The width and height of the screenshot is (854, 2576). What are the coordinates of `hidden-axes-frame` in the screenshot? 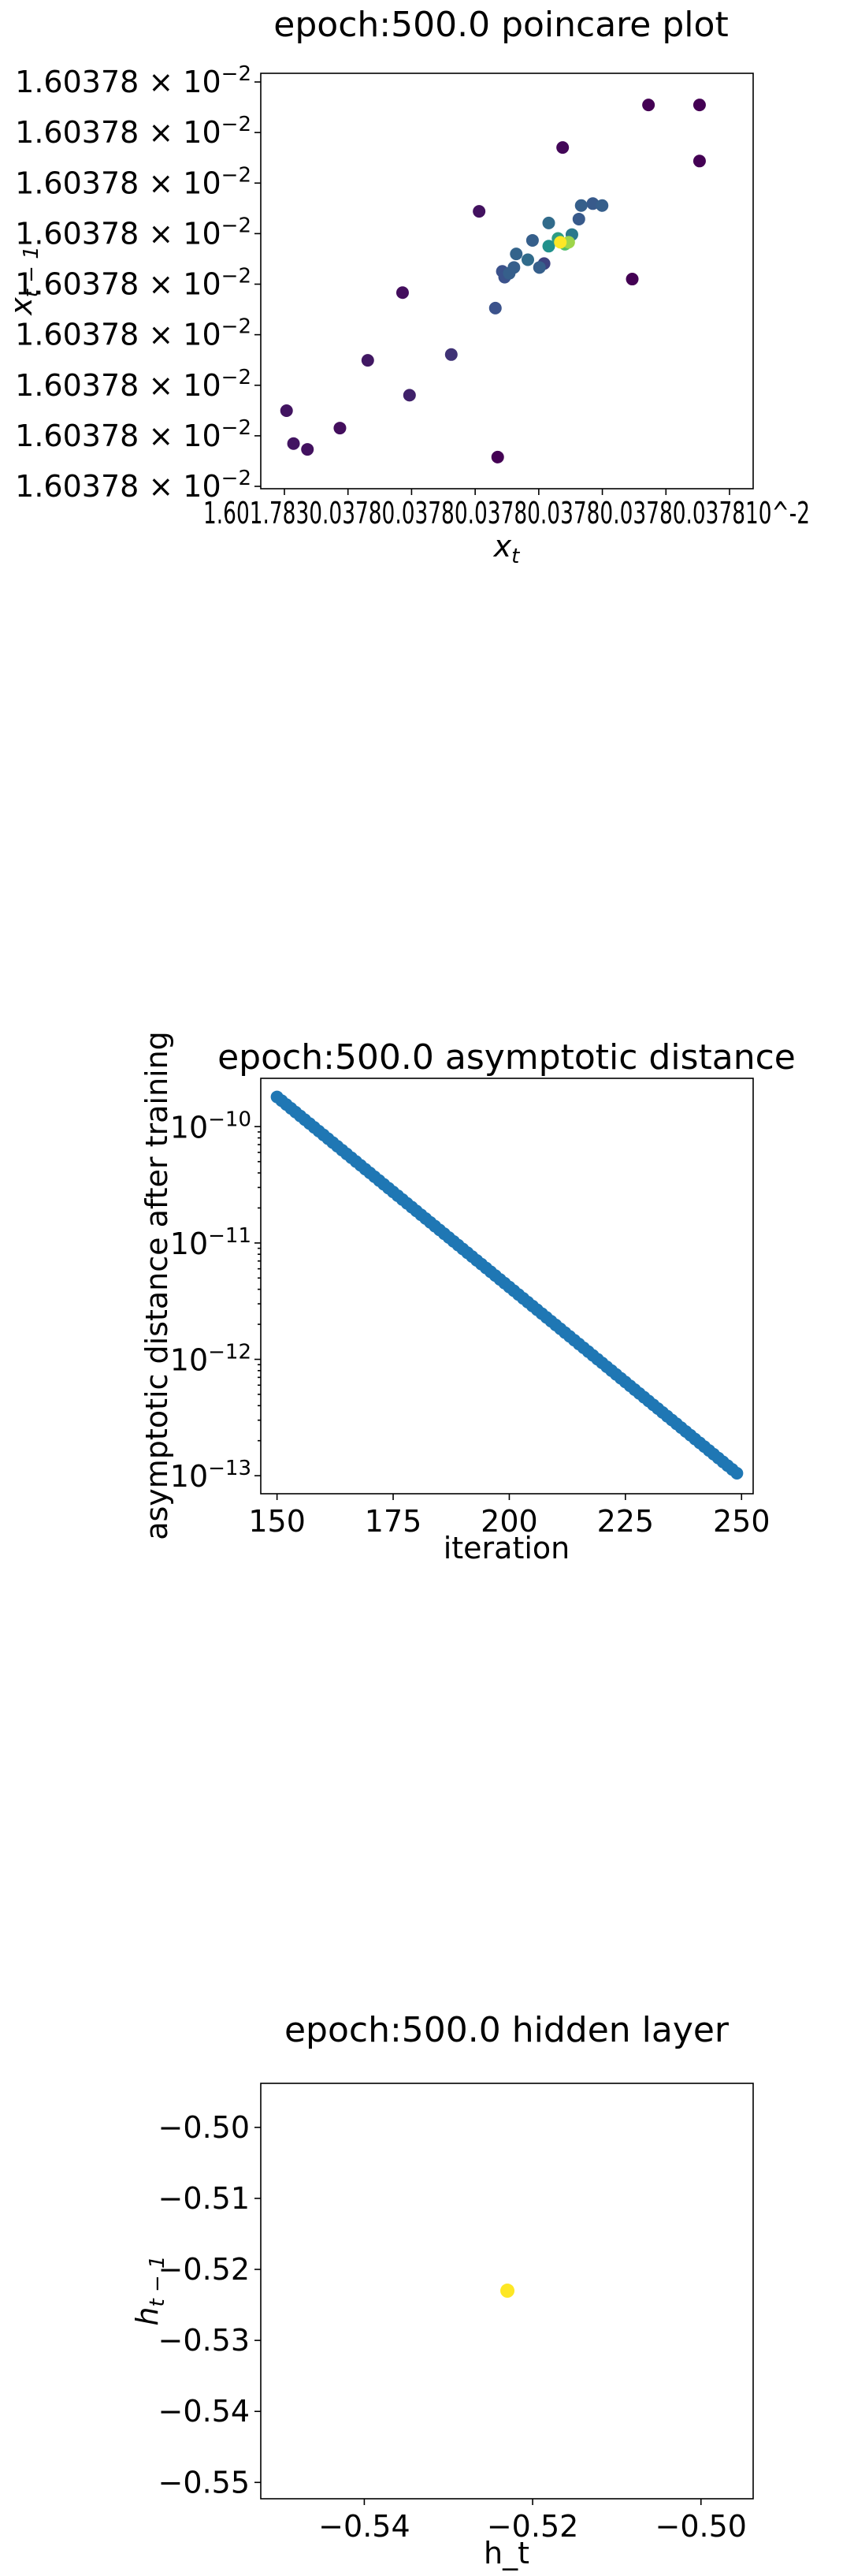 It's located at (507, 2291).